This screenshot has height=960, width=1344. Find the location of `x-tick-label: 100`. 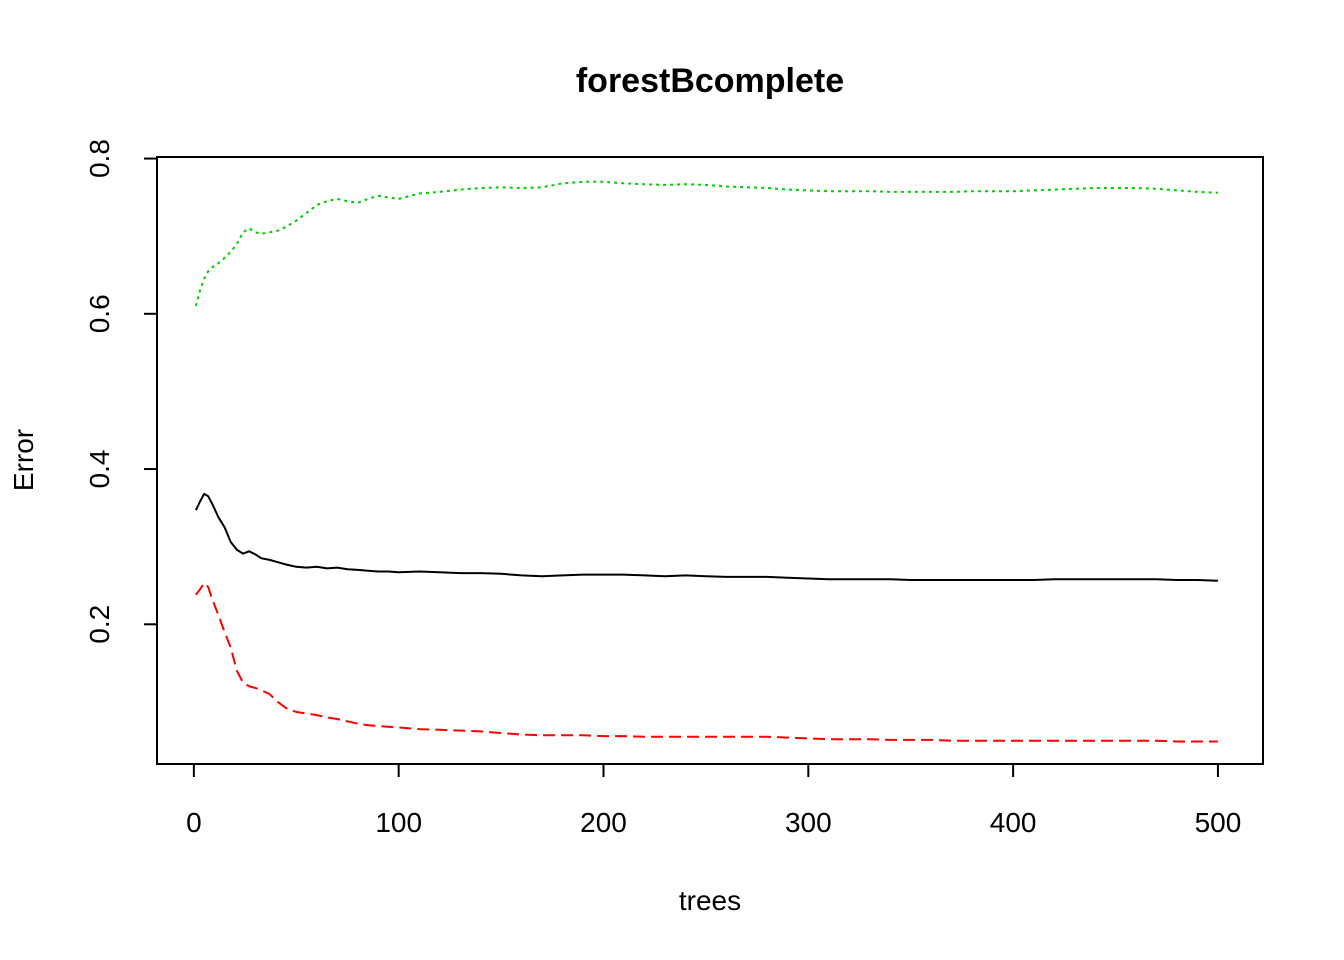

x-tick-label: 100 is located at coordinates (398, 822).